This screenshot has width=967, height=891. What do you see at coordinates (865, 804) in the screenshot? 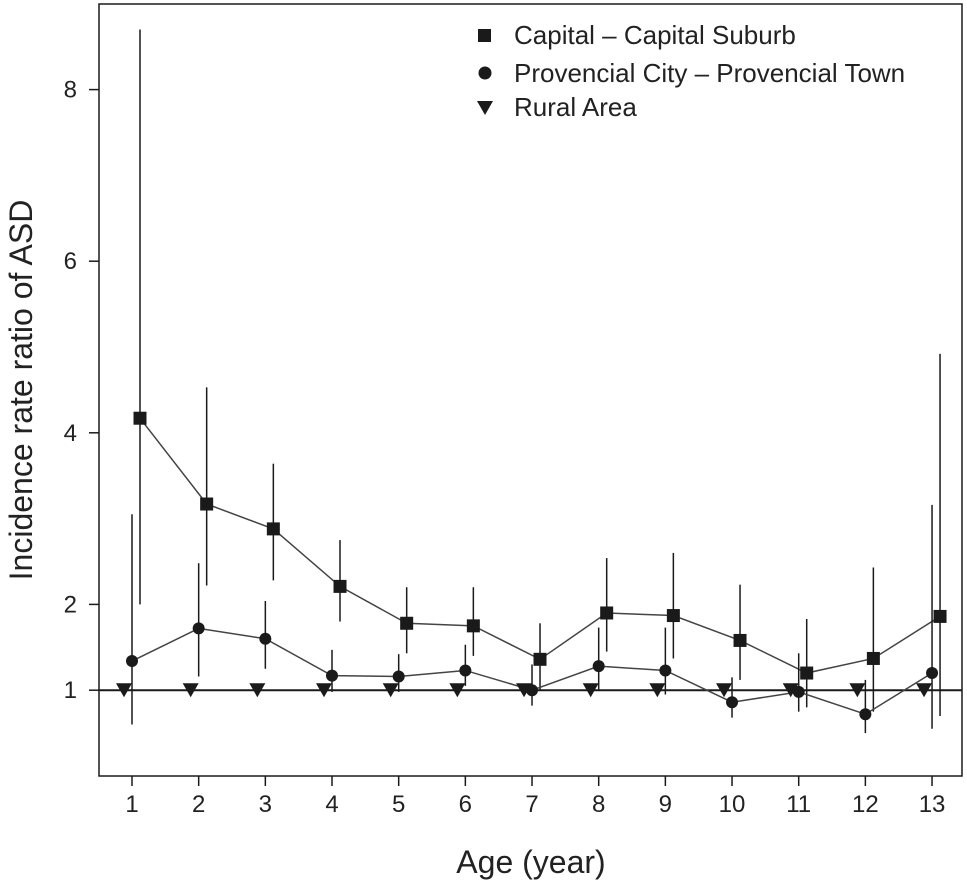
I see `x-tick-label: 12` at bounding box center [865, 804].